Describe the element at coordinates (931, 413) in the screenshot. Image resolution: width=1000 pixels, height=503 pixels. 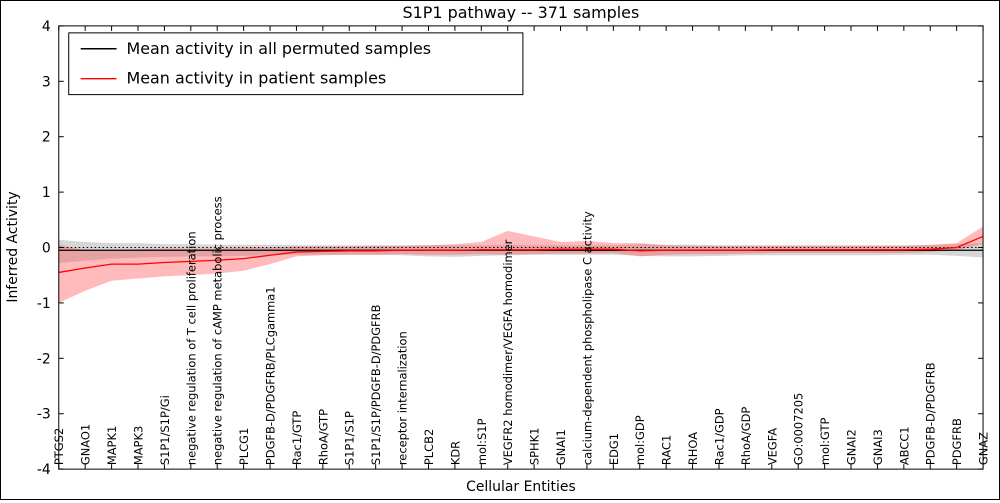
I see `x-tick-label: PDGFB-D/PDGFRB` at that location.